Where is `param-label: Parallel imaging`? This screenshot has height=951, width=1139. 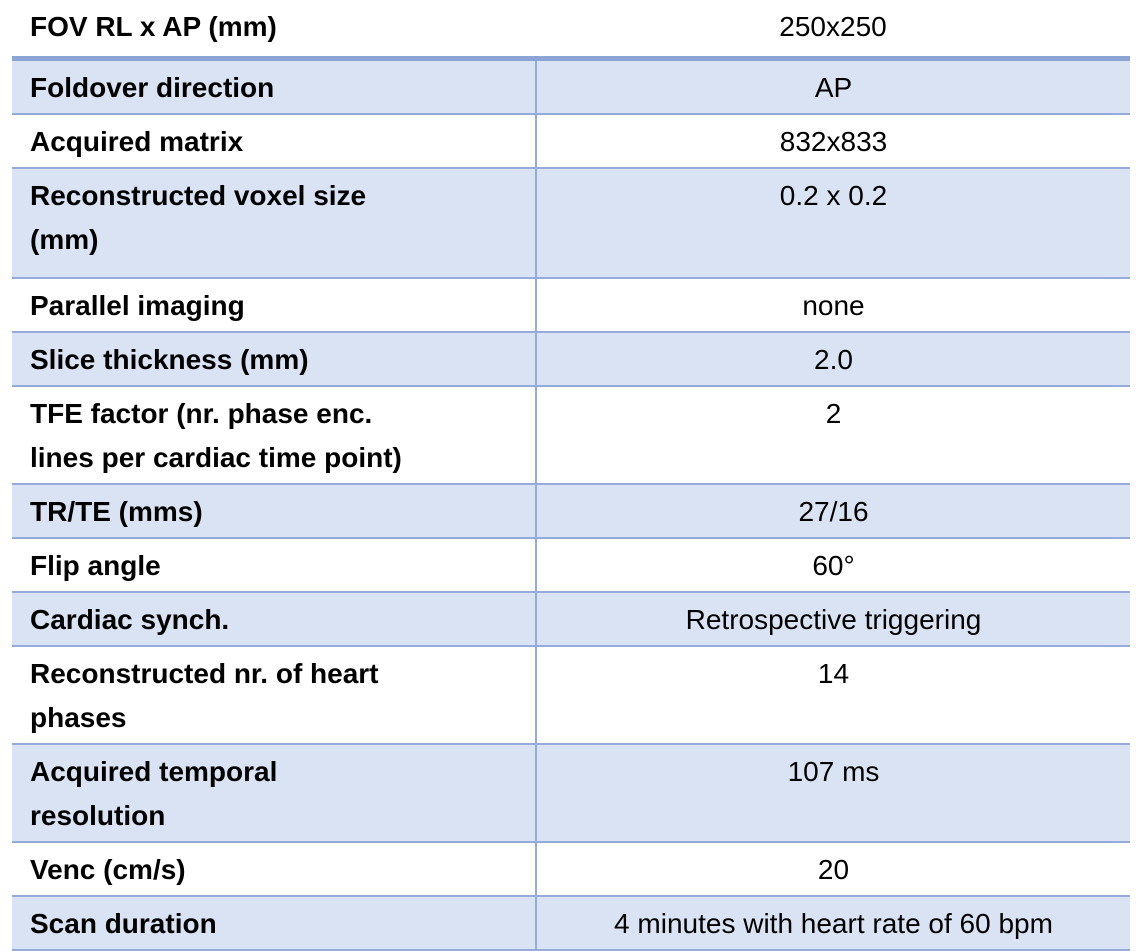 param-label: Parallel imaging is located at coordinates (137, 305).